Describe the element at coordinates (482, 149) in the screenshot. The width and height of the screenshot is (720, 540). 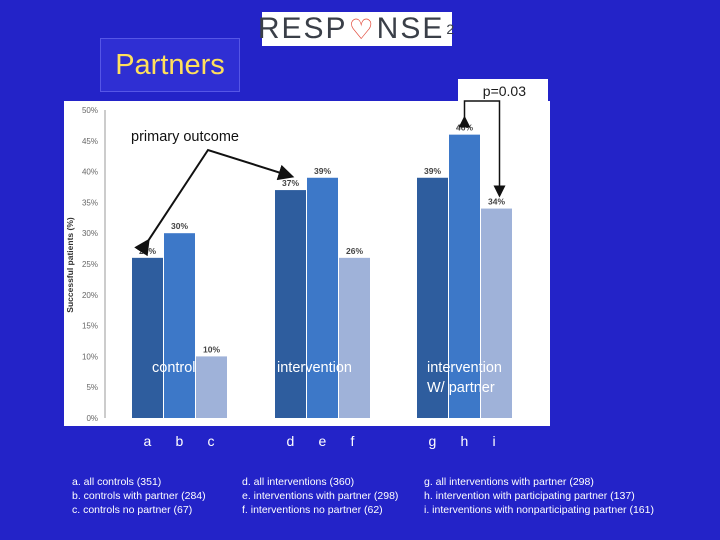
I see `pvalue-bracket` at that location.